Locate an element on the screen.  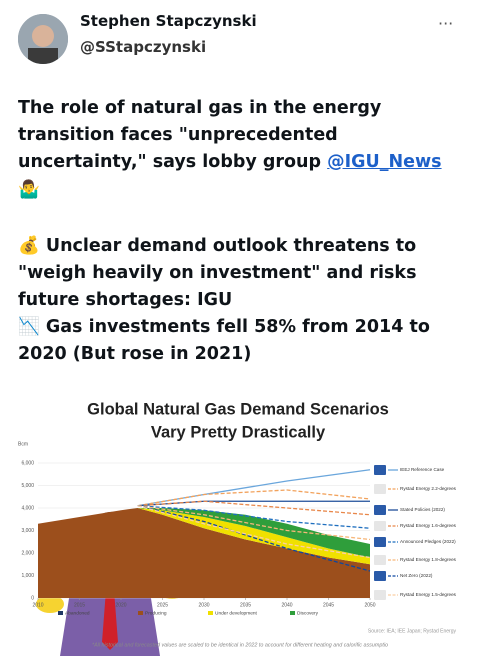
tweet-text: transition faces "unprecedented is located at coordinates (178, 135).